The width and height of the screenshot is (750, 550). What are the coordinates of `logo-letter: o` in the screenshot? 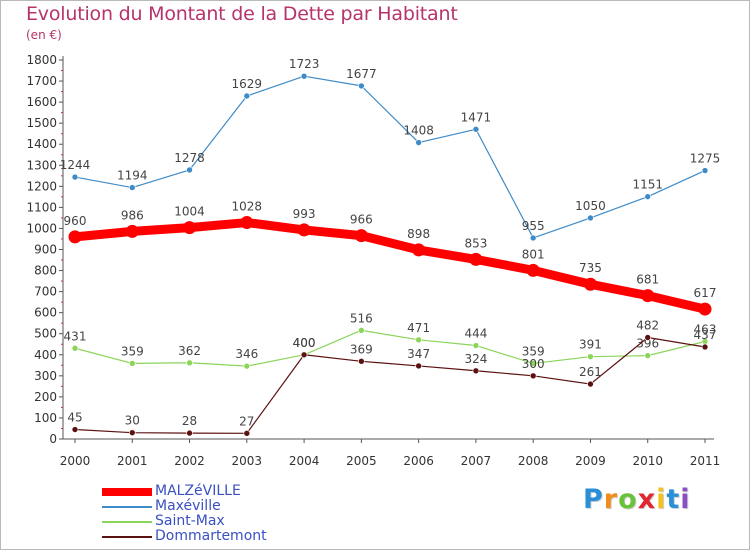 It's located at (628, 499).